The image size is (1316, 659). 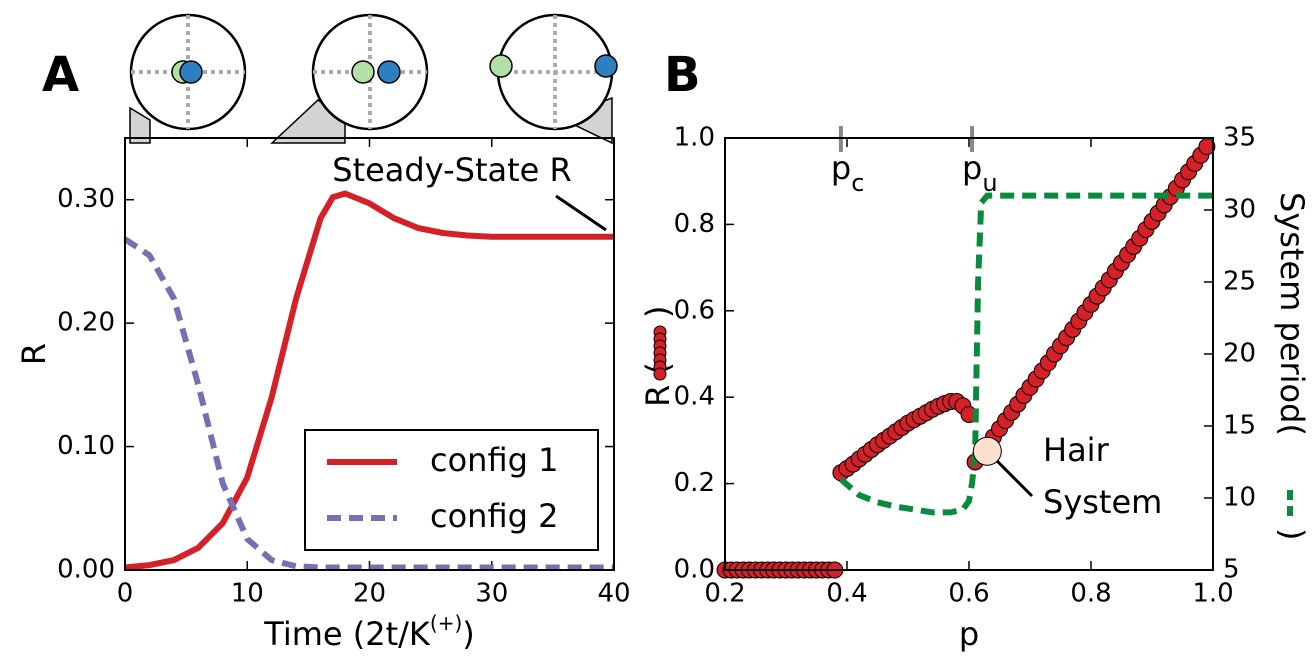 What do you see at coordinates (86, 323) in the screenshot?
I see `y-tick-label: 0.20` at bounding box center [86, 323].